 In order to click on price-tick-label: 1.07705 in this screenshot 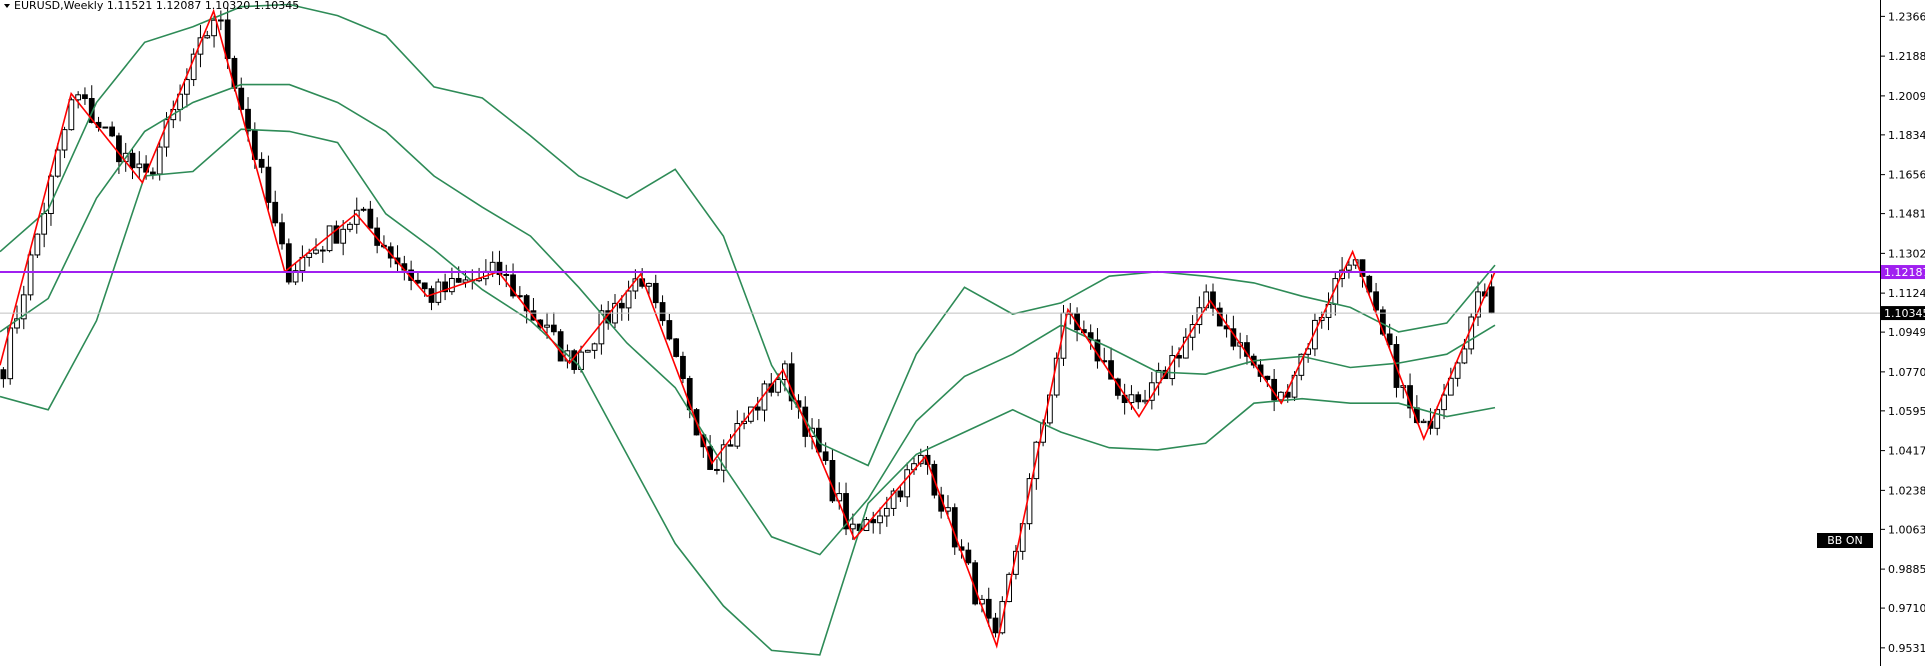, I will do `click(1906, 372)`.